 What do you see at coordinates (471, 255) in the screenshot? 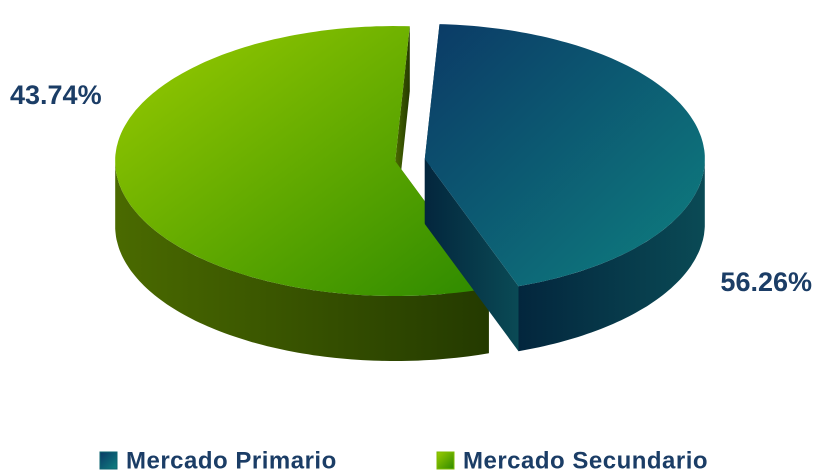
I see `slice-side` at bounding box center [471, 255].